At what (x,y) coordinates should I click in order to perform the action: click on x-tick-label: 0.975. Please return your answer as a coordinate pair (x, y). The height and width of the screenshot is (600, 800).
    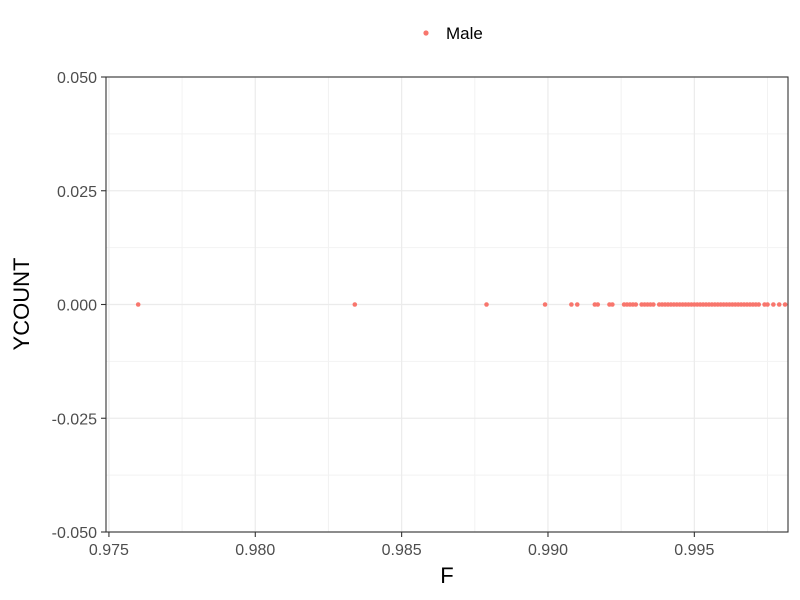
    Looking at the image, I should click on (109, 550).